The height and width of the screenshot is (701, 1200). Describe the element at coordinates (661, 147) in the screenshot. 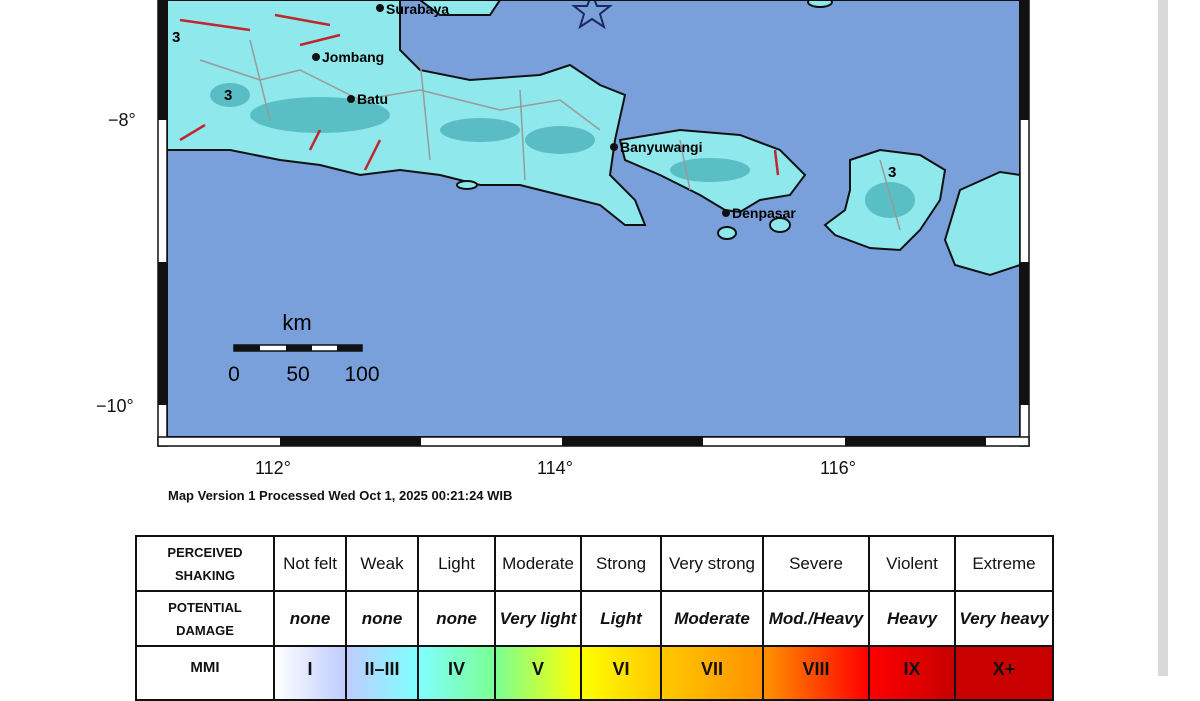

I see `city-label: Banyuwangi` at that location.